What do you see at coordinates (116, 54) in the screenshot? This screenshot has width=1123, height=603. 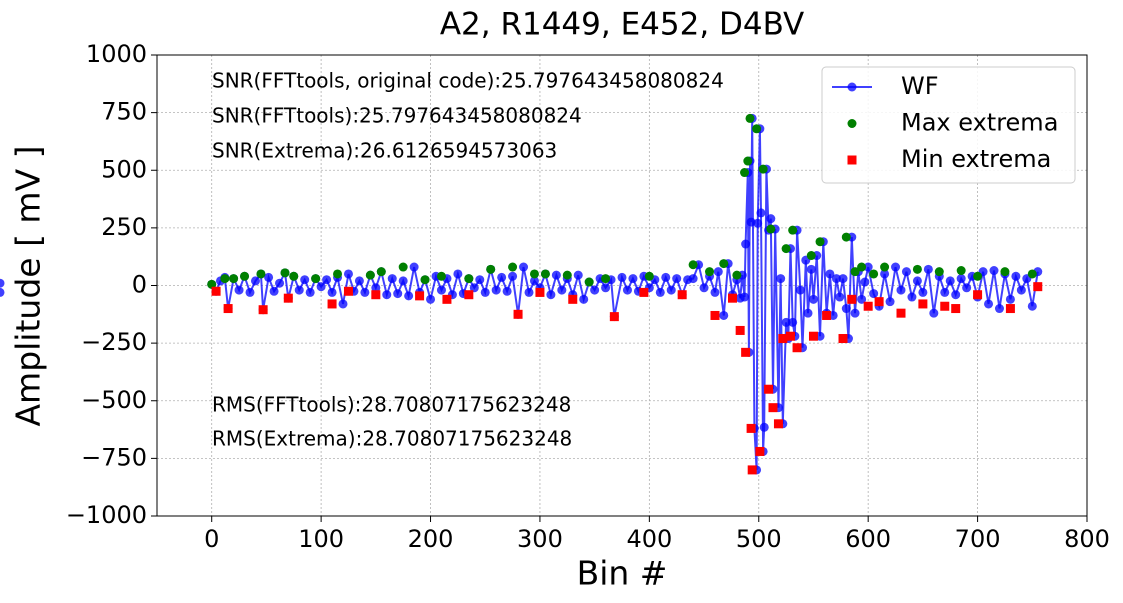 I see `y-tick-label: 1000` at bounding box center [116, 54].